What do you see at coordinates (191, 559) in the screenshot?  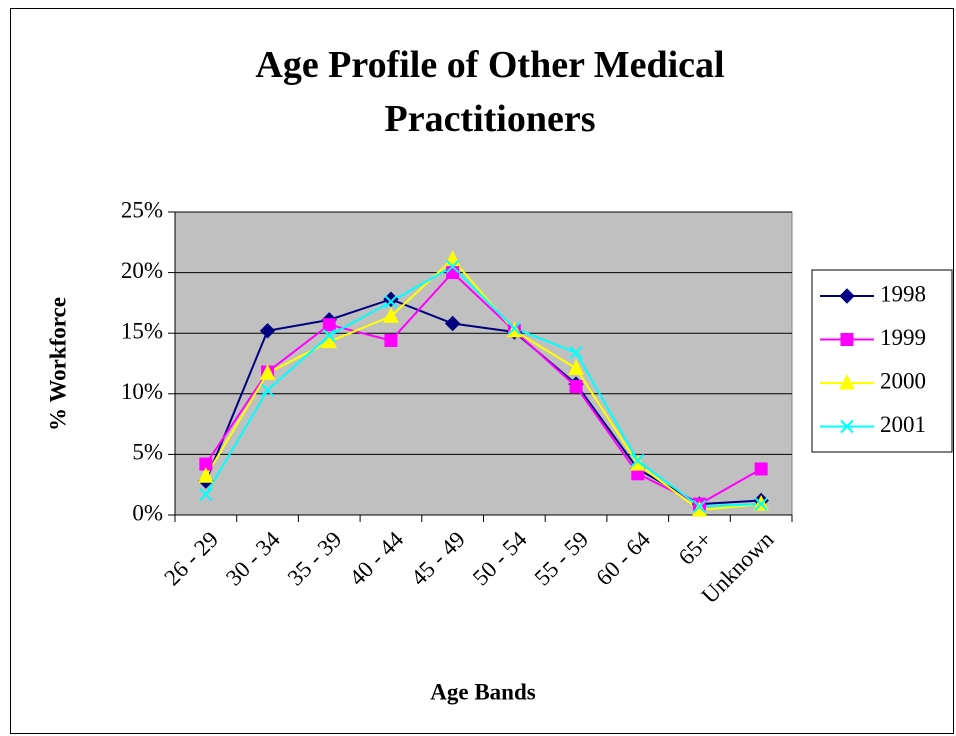 I see `x-tick-label: 26 - 29` at bounding box center [191, 559].